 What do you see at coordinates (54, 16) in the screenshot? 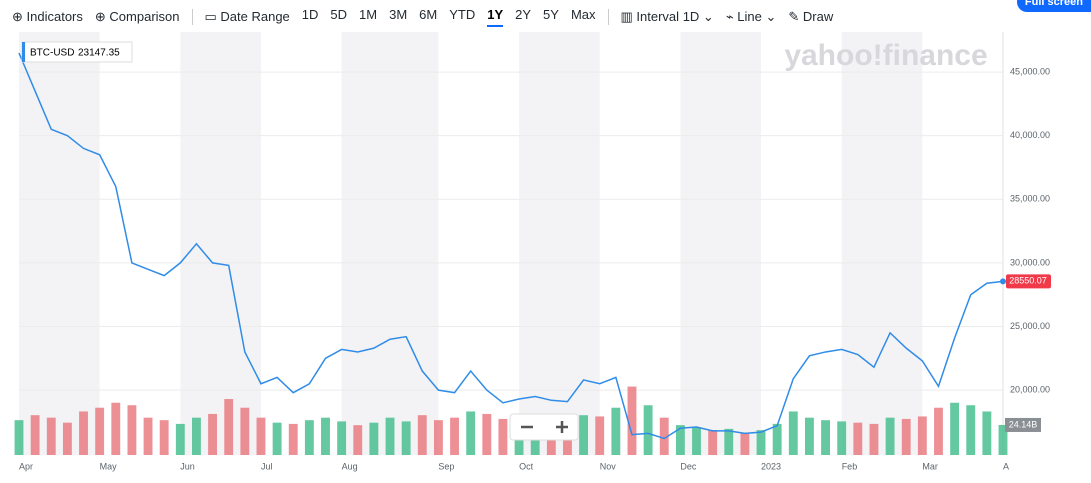
I see `label: Indicators` at bounding box center [54, 16].